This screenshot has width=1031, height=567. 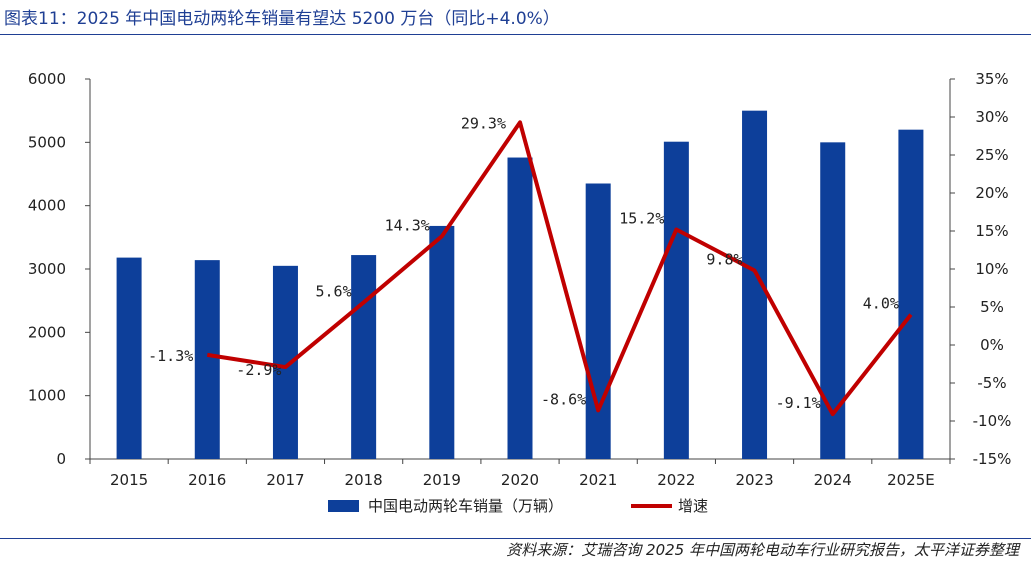 What do you see at coordinates (520, 480) in the screenshot?
I see `x-tick-label: 2020` at bounding box center [520, 480].